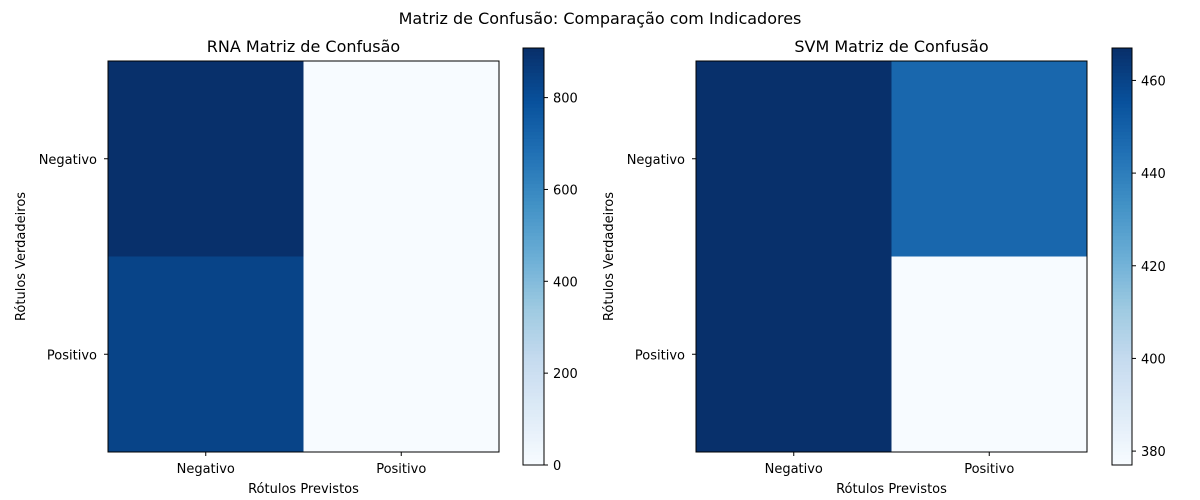  I want to click on heatmap-cell-positivo-positivo, so click(989, 354).